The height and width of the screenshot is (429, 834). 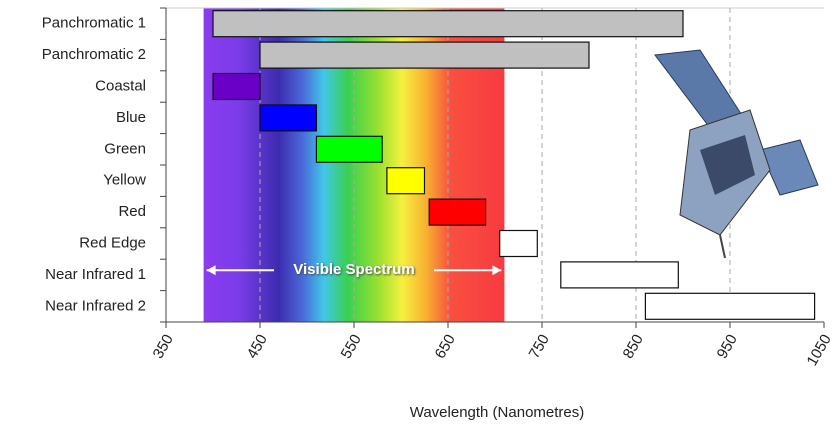 What do you see at coordinates (132, 211) in the screenshot?
I see `y-tick-label: Red` at bounding box center [132, 211].